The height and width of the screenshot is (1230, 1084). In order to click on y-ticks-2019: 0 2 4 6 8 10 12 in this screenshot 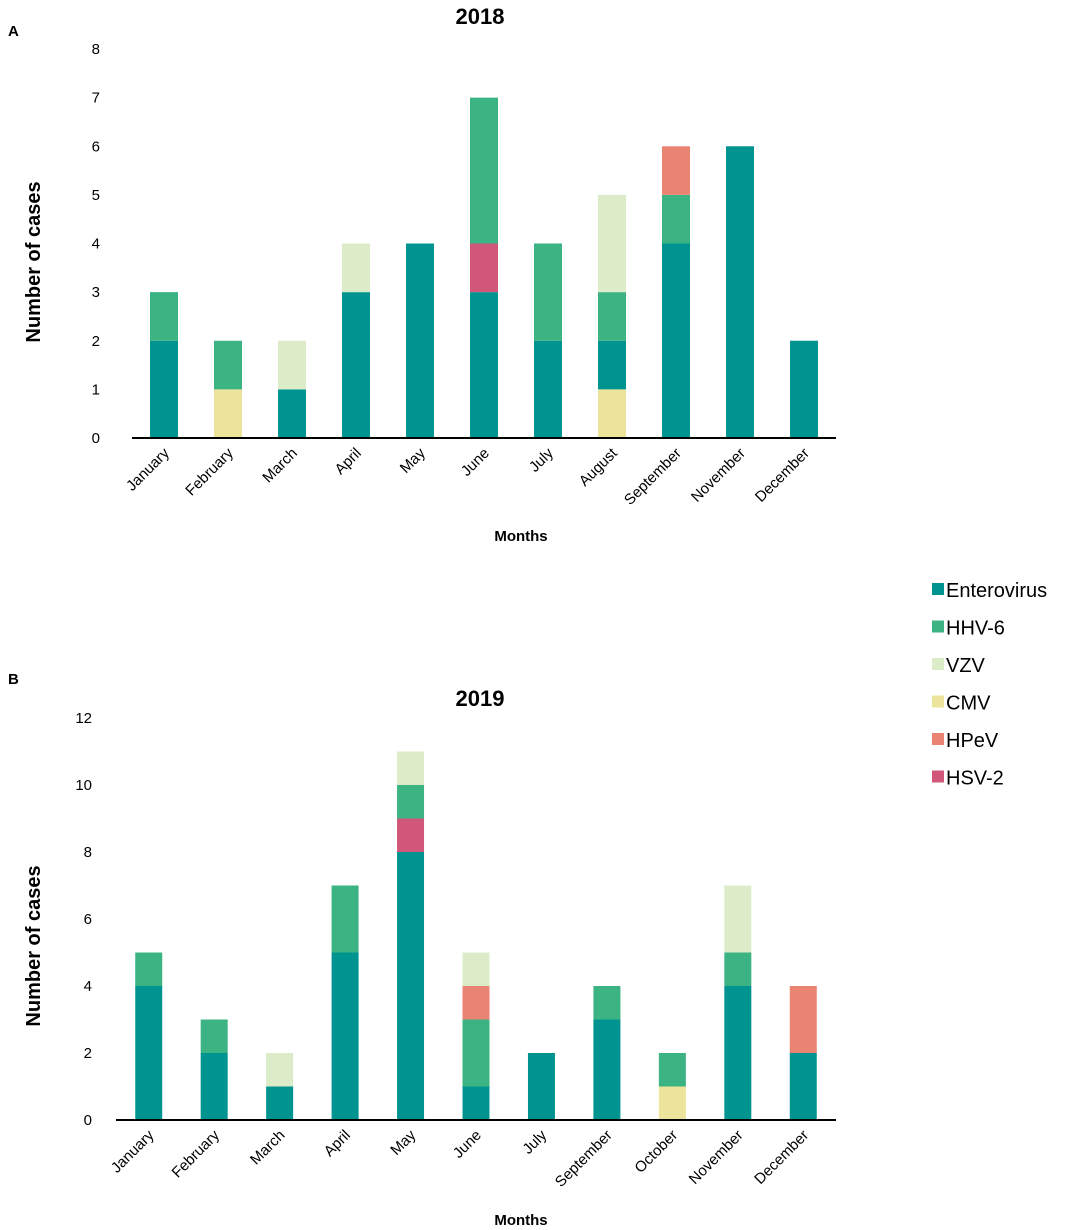, I will do `click(83, 919)`.